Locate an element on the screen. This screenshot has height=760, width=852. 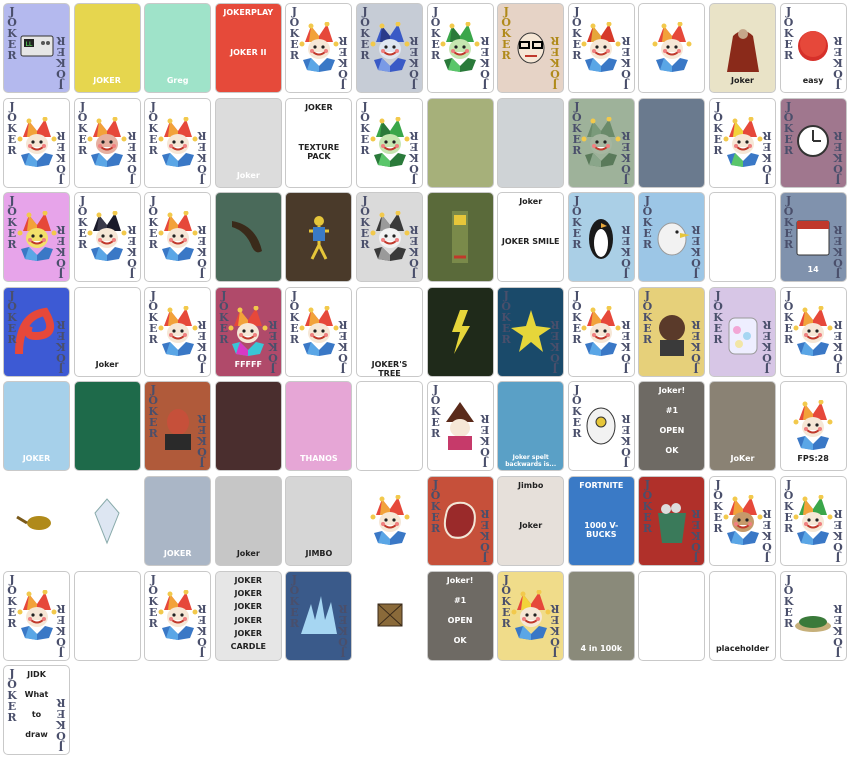
joker-card-16: Joker is located at coordinates (248, 142).